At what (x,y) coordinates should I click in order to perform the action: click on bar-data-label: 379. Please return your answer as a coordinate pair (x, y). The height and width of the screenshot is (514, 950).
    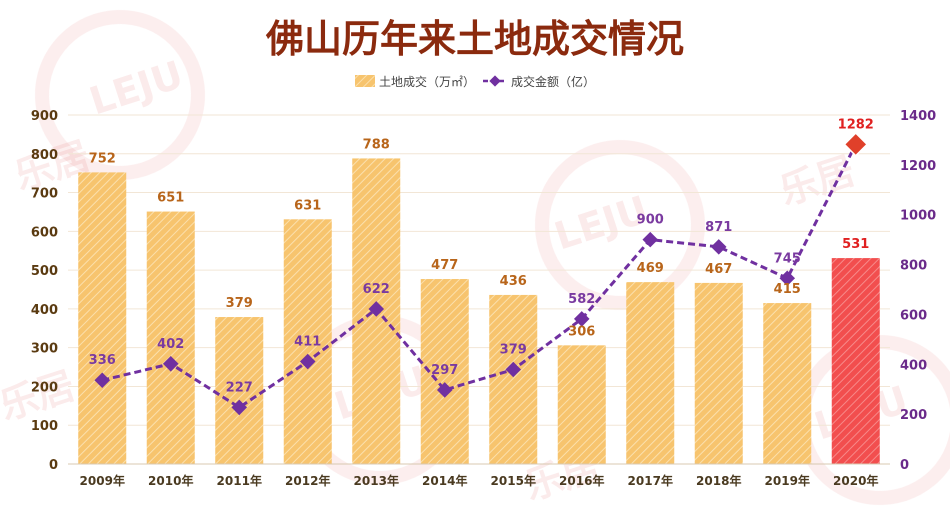
    Looking at the image, I should click on (239, 303).